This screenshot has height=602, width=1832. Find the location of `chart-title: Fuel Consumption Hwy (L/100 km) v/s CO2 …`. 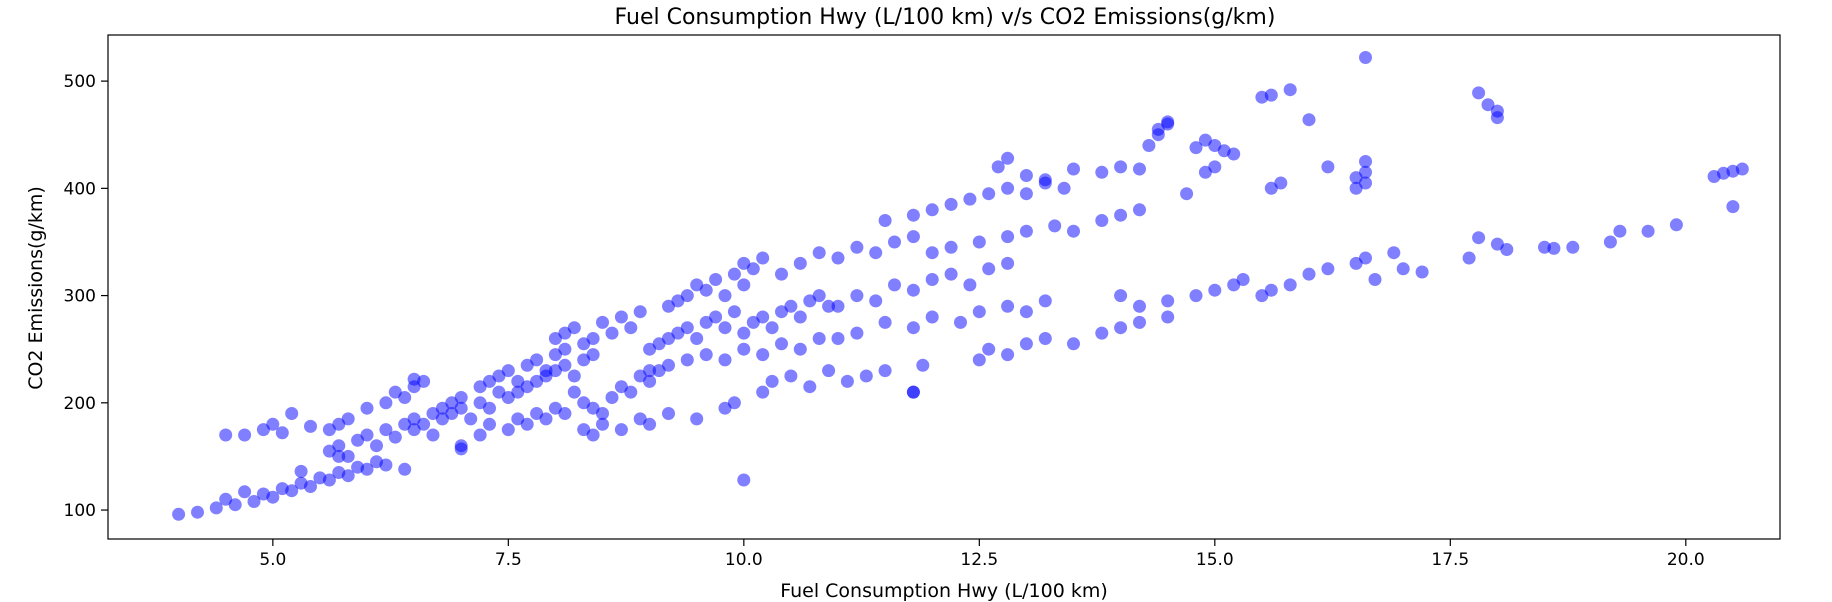

chart-title: Fuel Consumption Hwy (L/100 km) v/s CO2 … is located at coordinates (945, 17).